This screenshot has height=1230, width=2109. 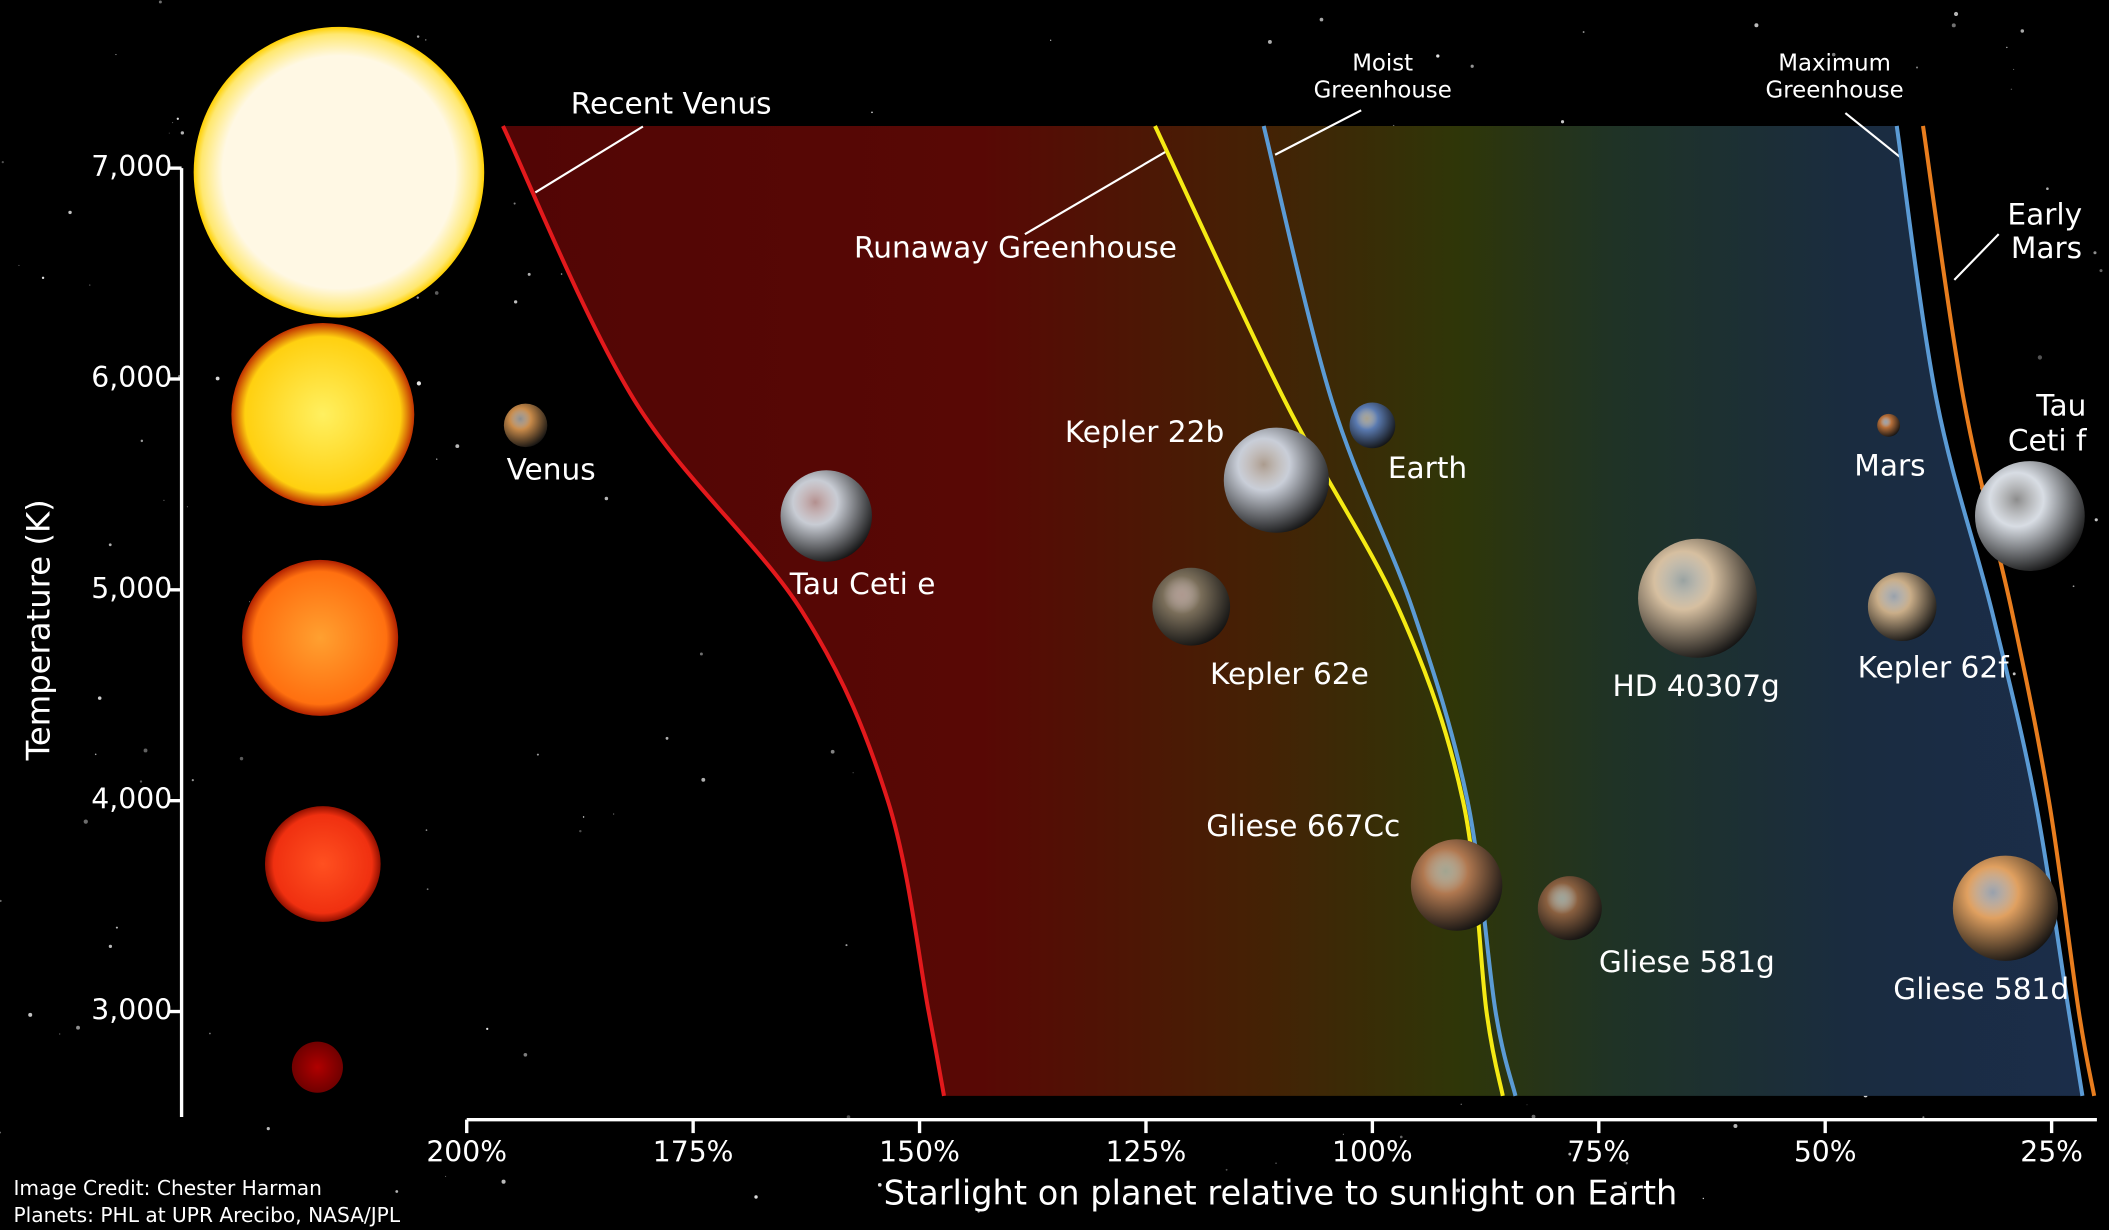 I want to click on stars, so click(x=339, y=559).